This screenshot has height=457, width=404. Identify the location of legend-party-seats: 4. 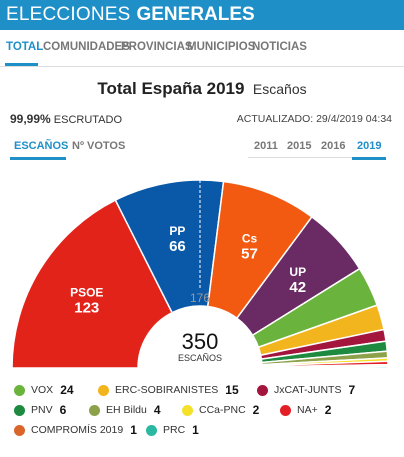
(157, 410).